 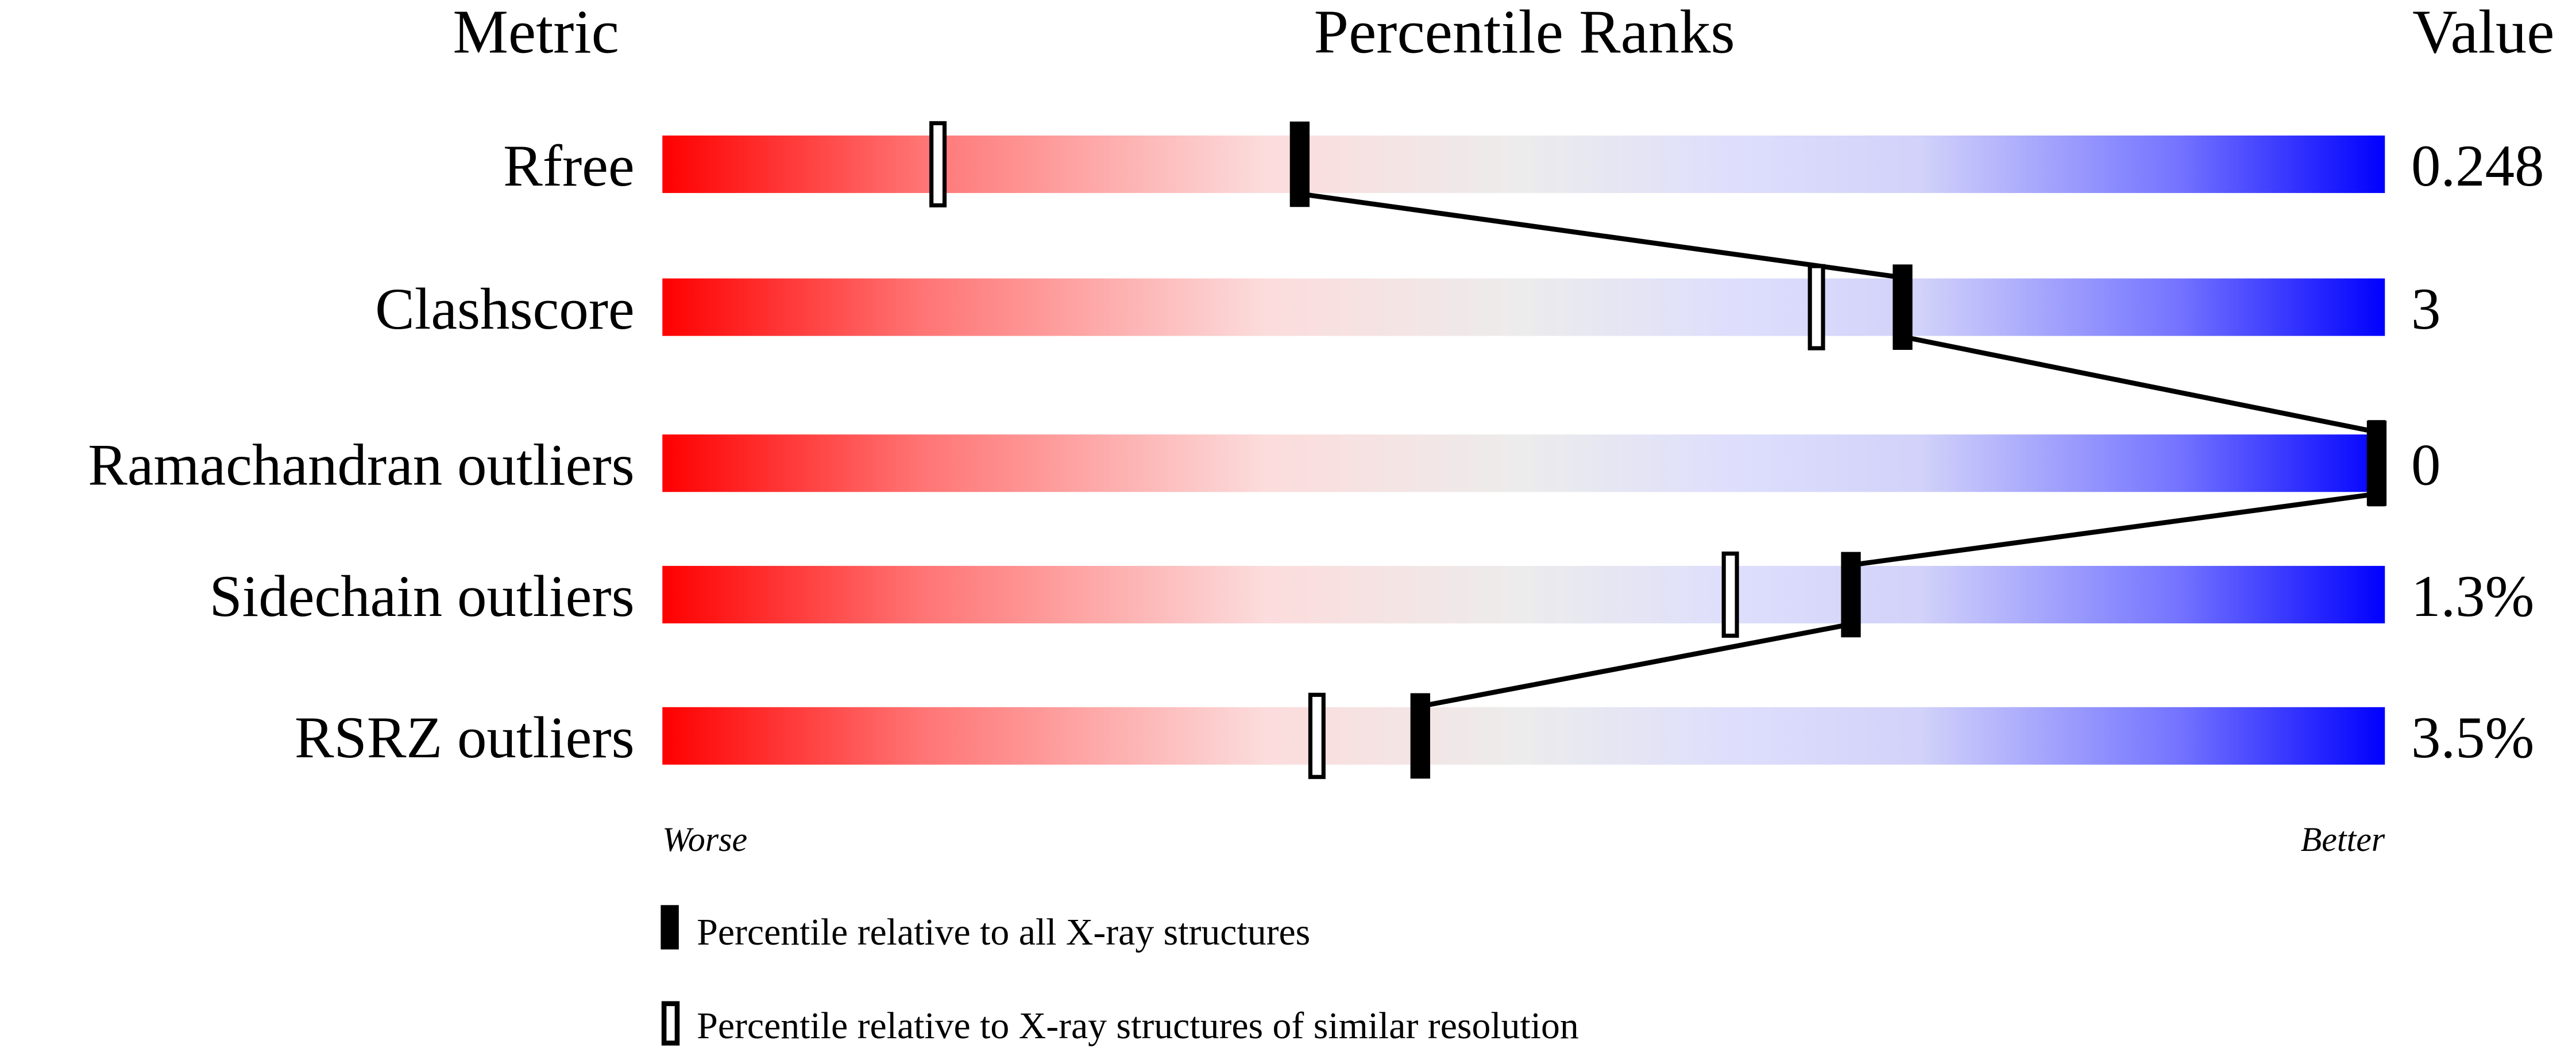 I want to click on metric-value: 3.5%, so click(x=2472, y=738).